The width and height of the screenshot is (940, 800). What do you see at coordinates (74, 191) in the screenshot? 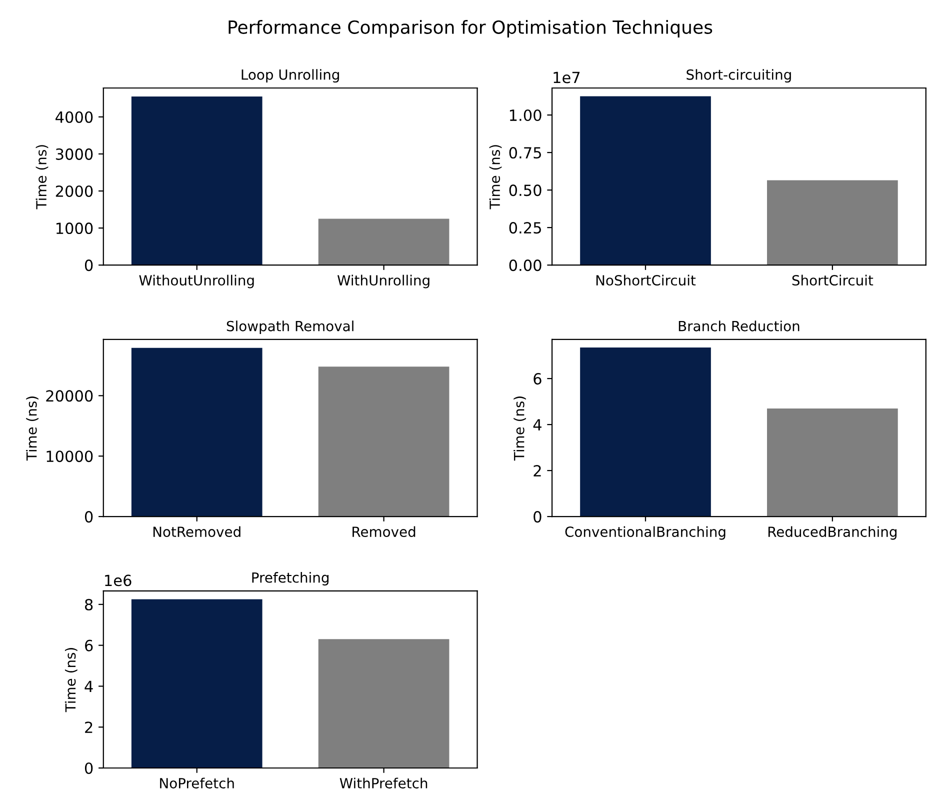
I see `y-tick-label: 2000` at bounding box center [74, 191].